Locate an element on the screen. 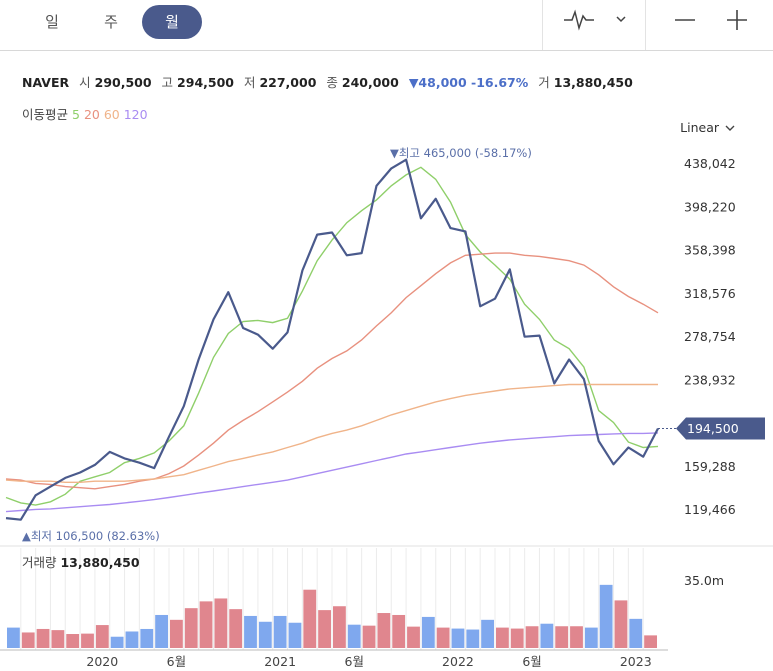 The width and height of the screenshot is (773, 671). ma-120-line is located at coordinates (332, 472).